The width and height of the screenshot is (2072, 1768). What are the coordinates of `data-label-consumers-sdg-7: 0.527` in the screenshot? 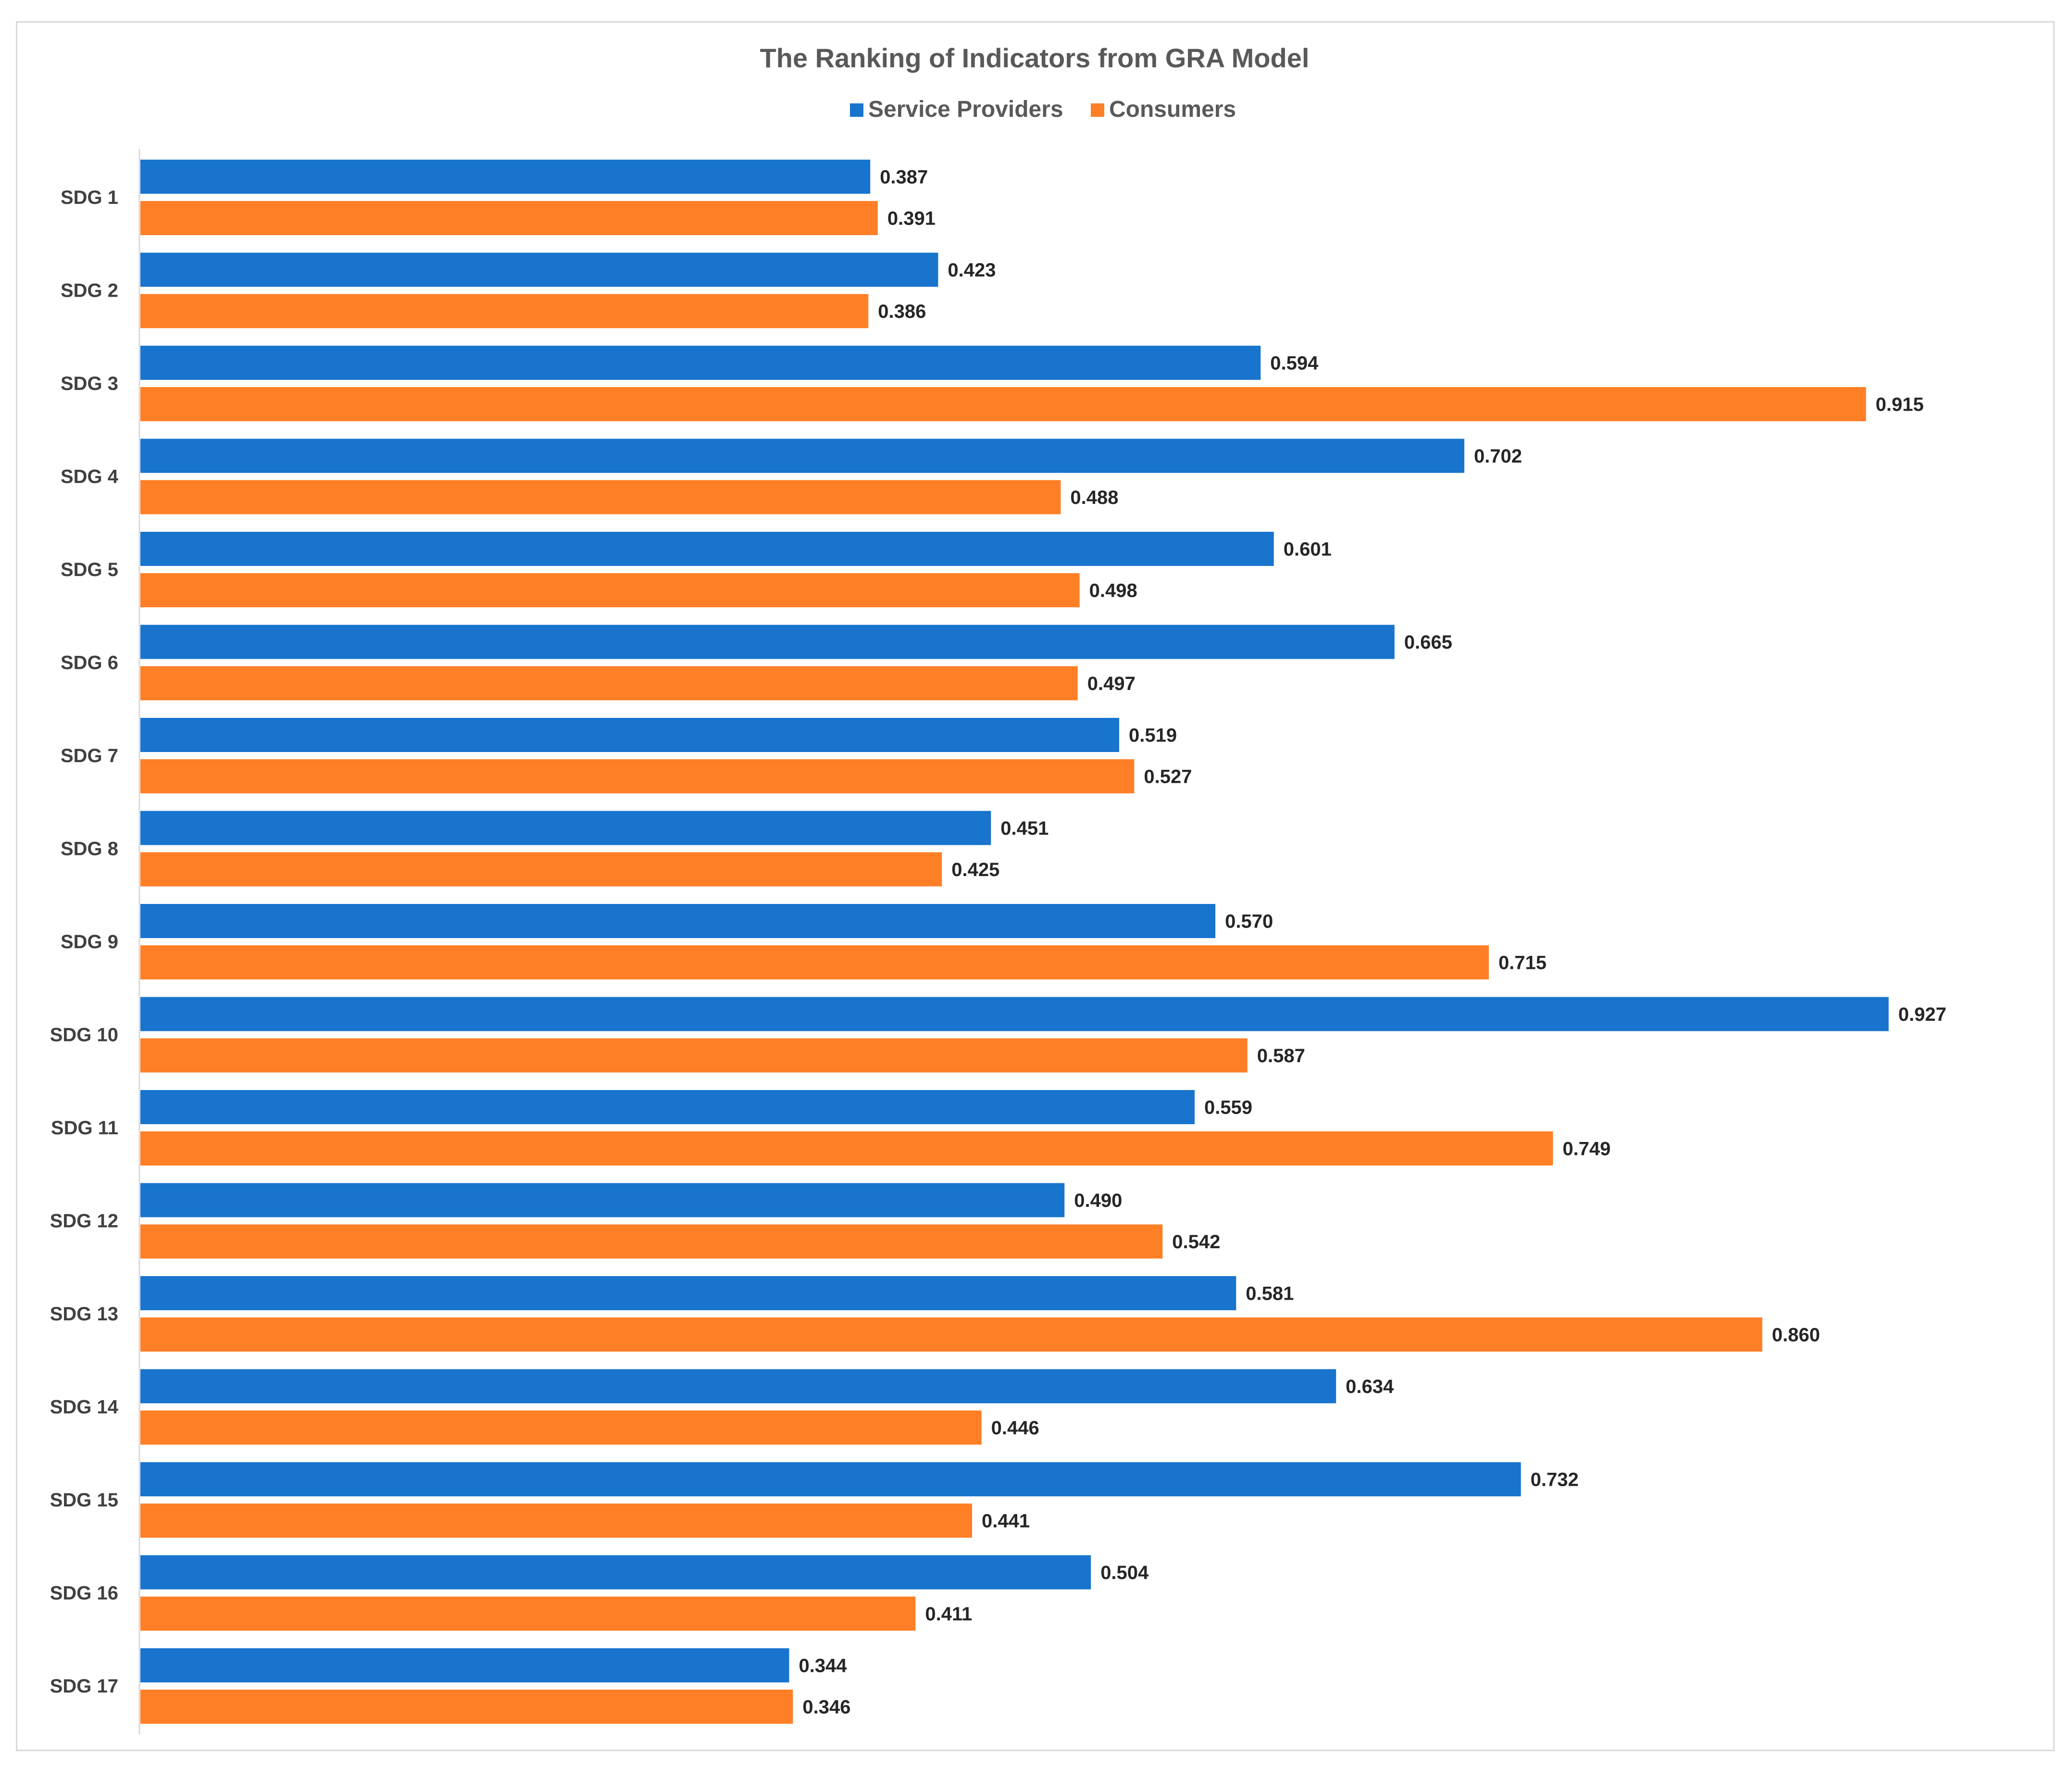 It's located at (1168, 777).